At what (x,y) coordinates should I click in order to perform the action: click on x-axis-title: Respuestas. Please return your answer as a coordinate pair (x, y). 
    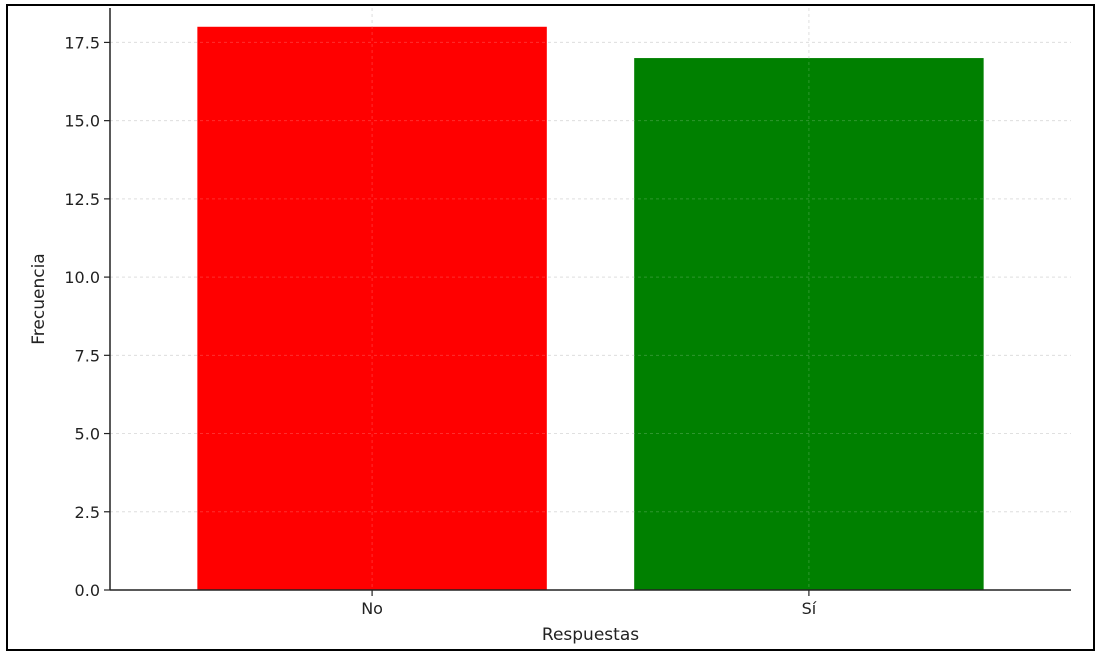
    Looking at the image, I should click on (590, 635).